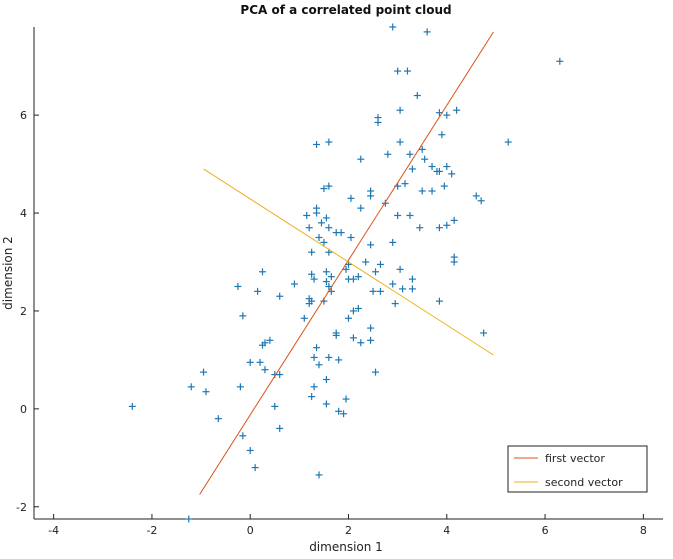 The height and width of the screenshot is (559, 673). What do you see at coordinates (346, 547) in the screenshot?
I see `x-axis-label: dimension 1` at bounding box center [346, 547].